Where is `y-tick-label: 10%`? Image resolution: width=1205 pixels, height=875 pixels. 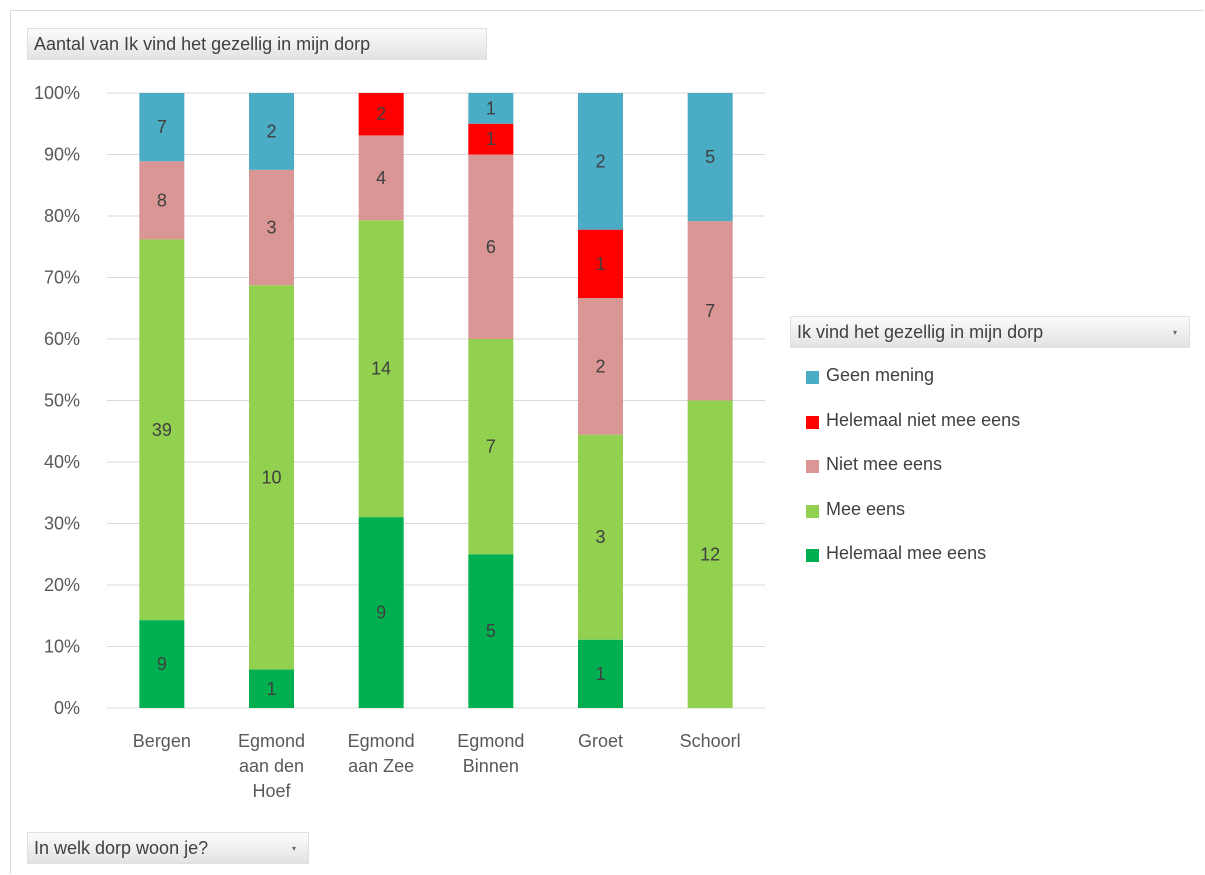 y-tick-label: 10% is located at coordinates (62, 647).